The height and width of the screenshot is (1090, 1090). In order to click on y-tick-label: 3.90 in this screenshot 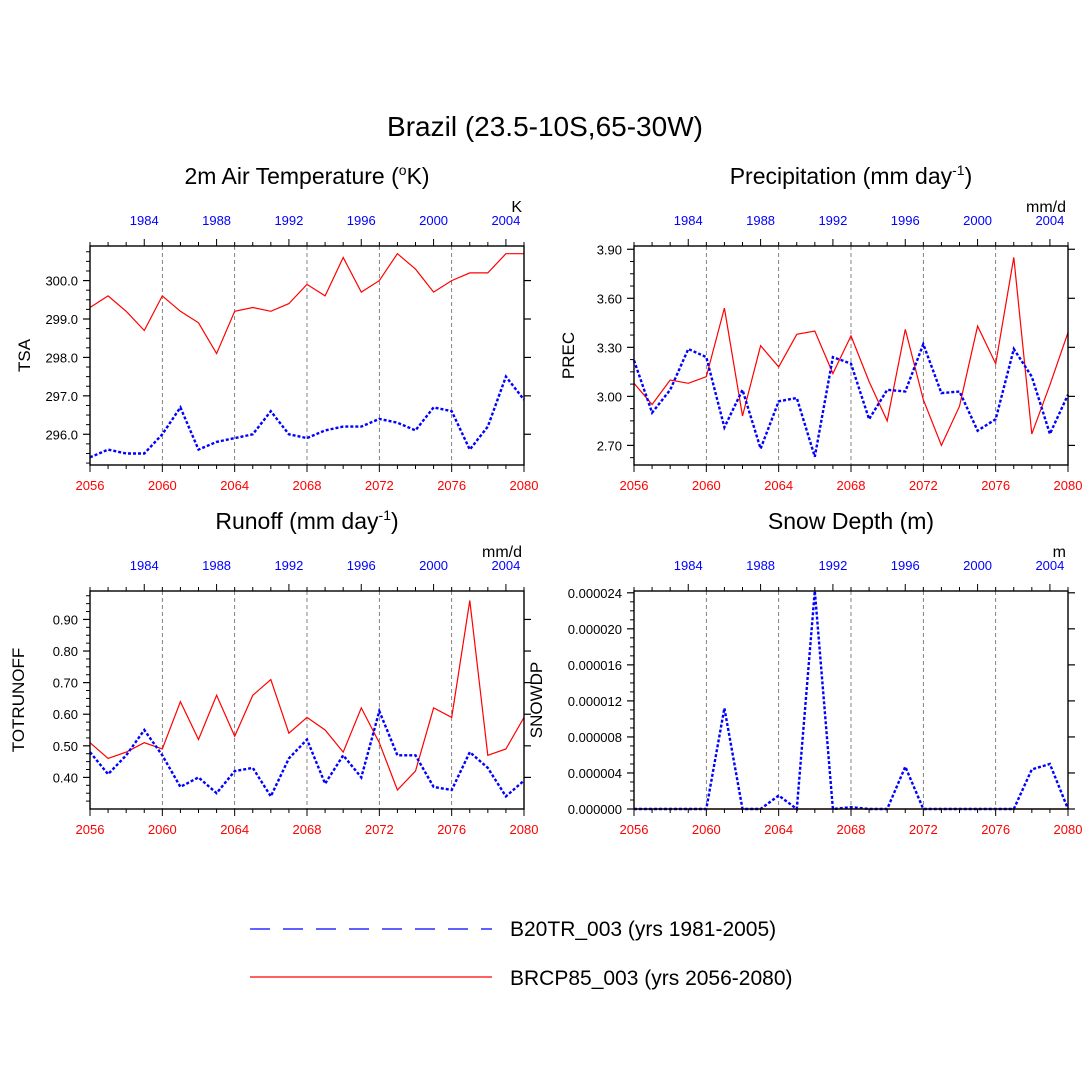, I will do `click(609, 249)`.